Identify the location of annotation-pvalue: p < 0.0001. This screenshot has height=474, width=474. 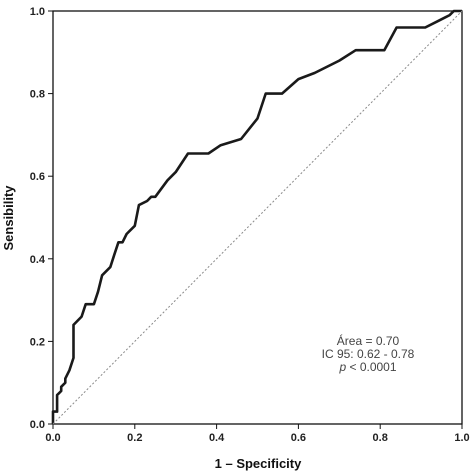
(367, 367).